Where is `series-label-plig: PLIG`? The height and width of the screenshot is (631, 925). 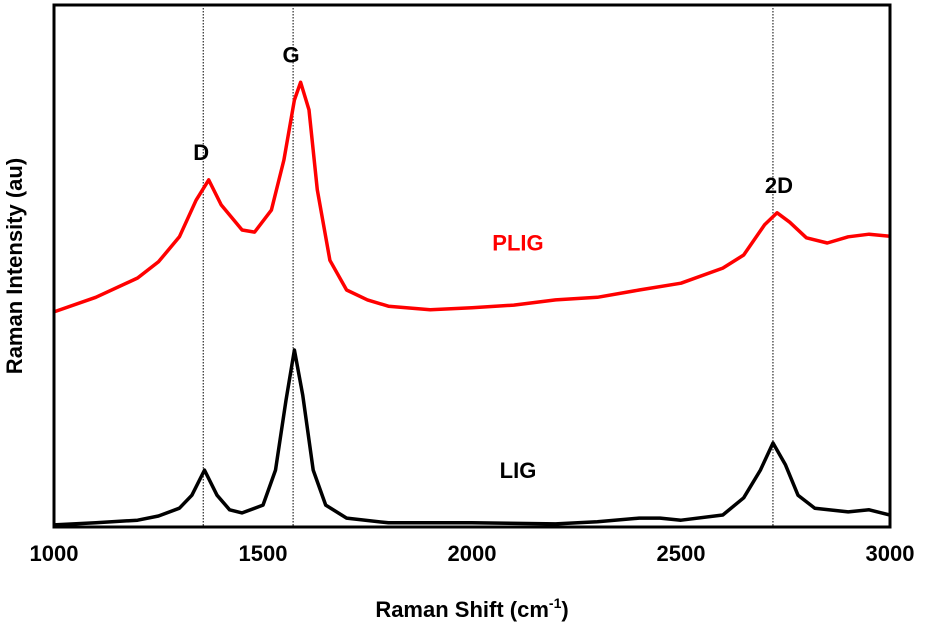
series-label-plig: PLIG is located at coordinates (517, 243).